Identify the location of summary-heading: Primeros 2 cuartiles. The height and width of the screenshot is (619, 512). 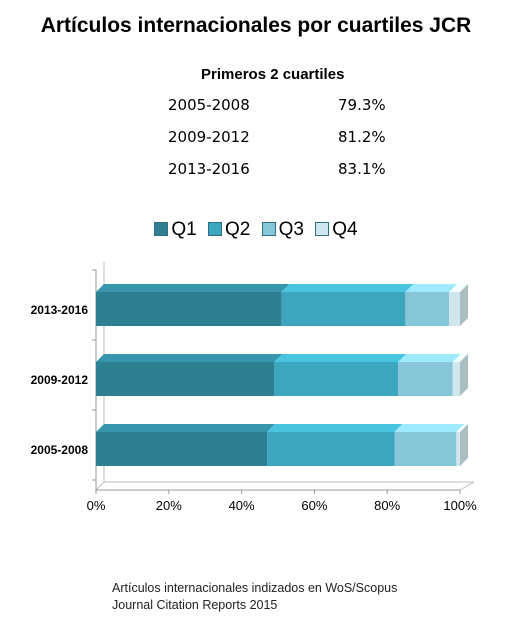
(273, 74).